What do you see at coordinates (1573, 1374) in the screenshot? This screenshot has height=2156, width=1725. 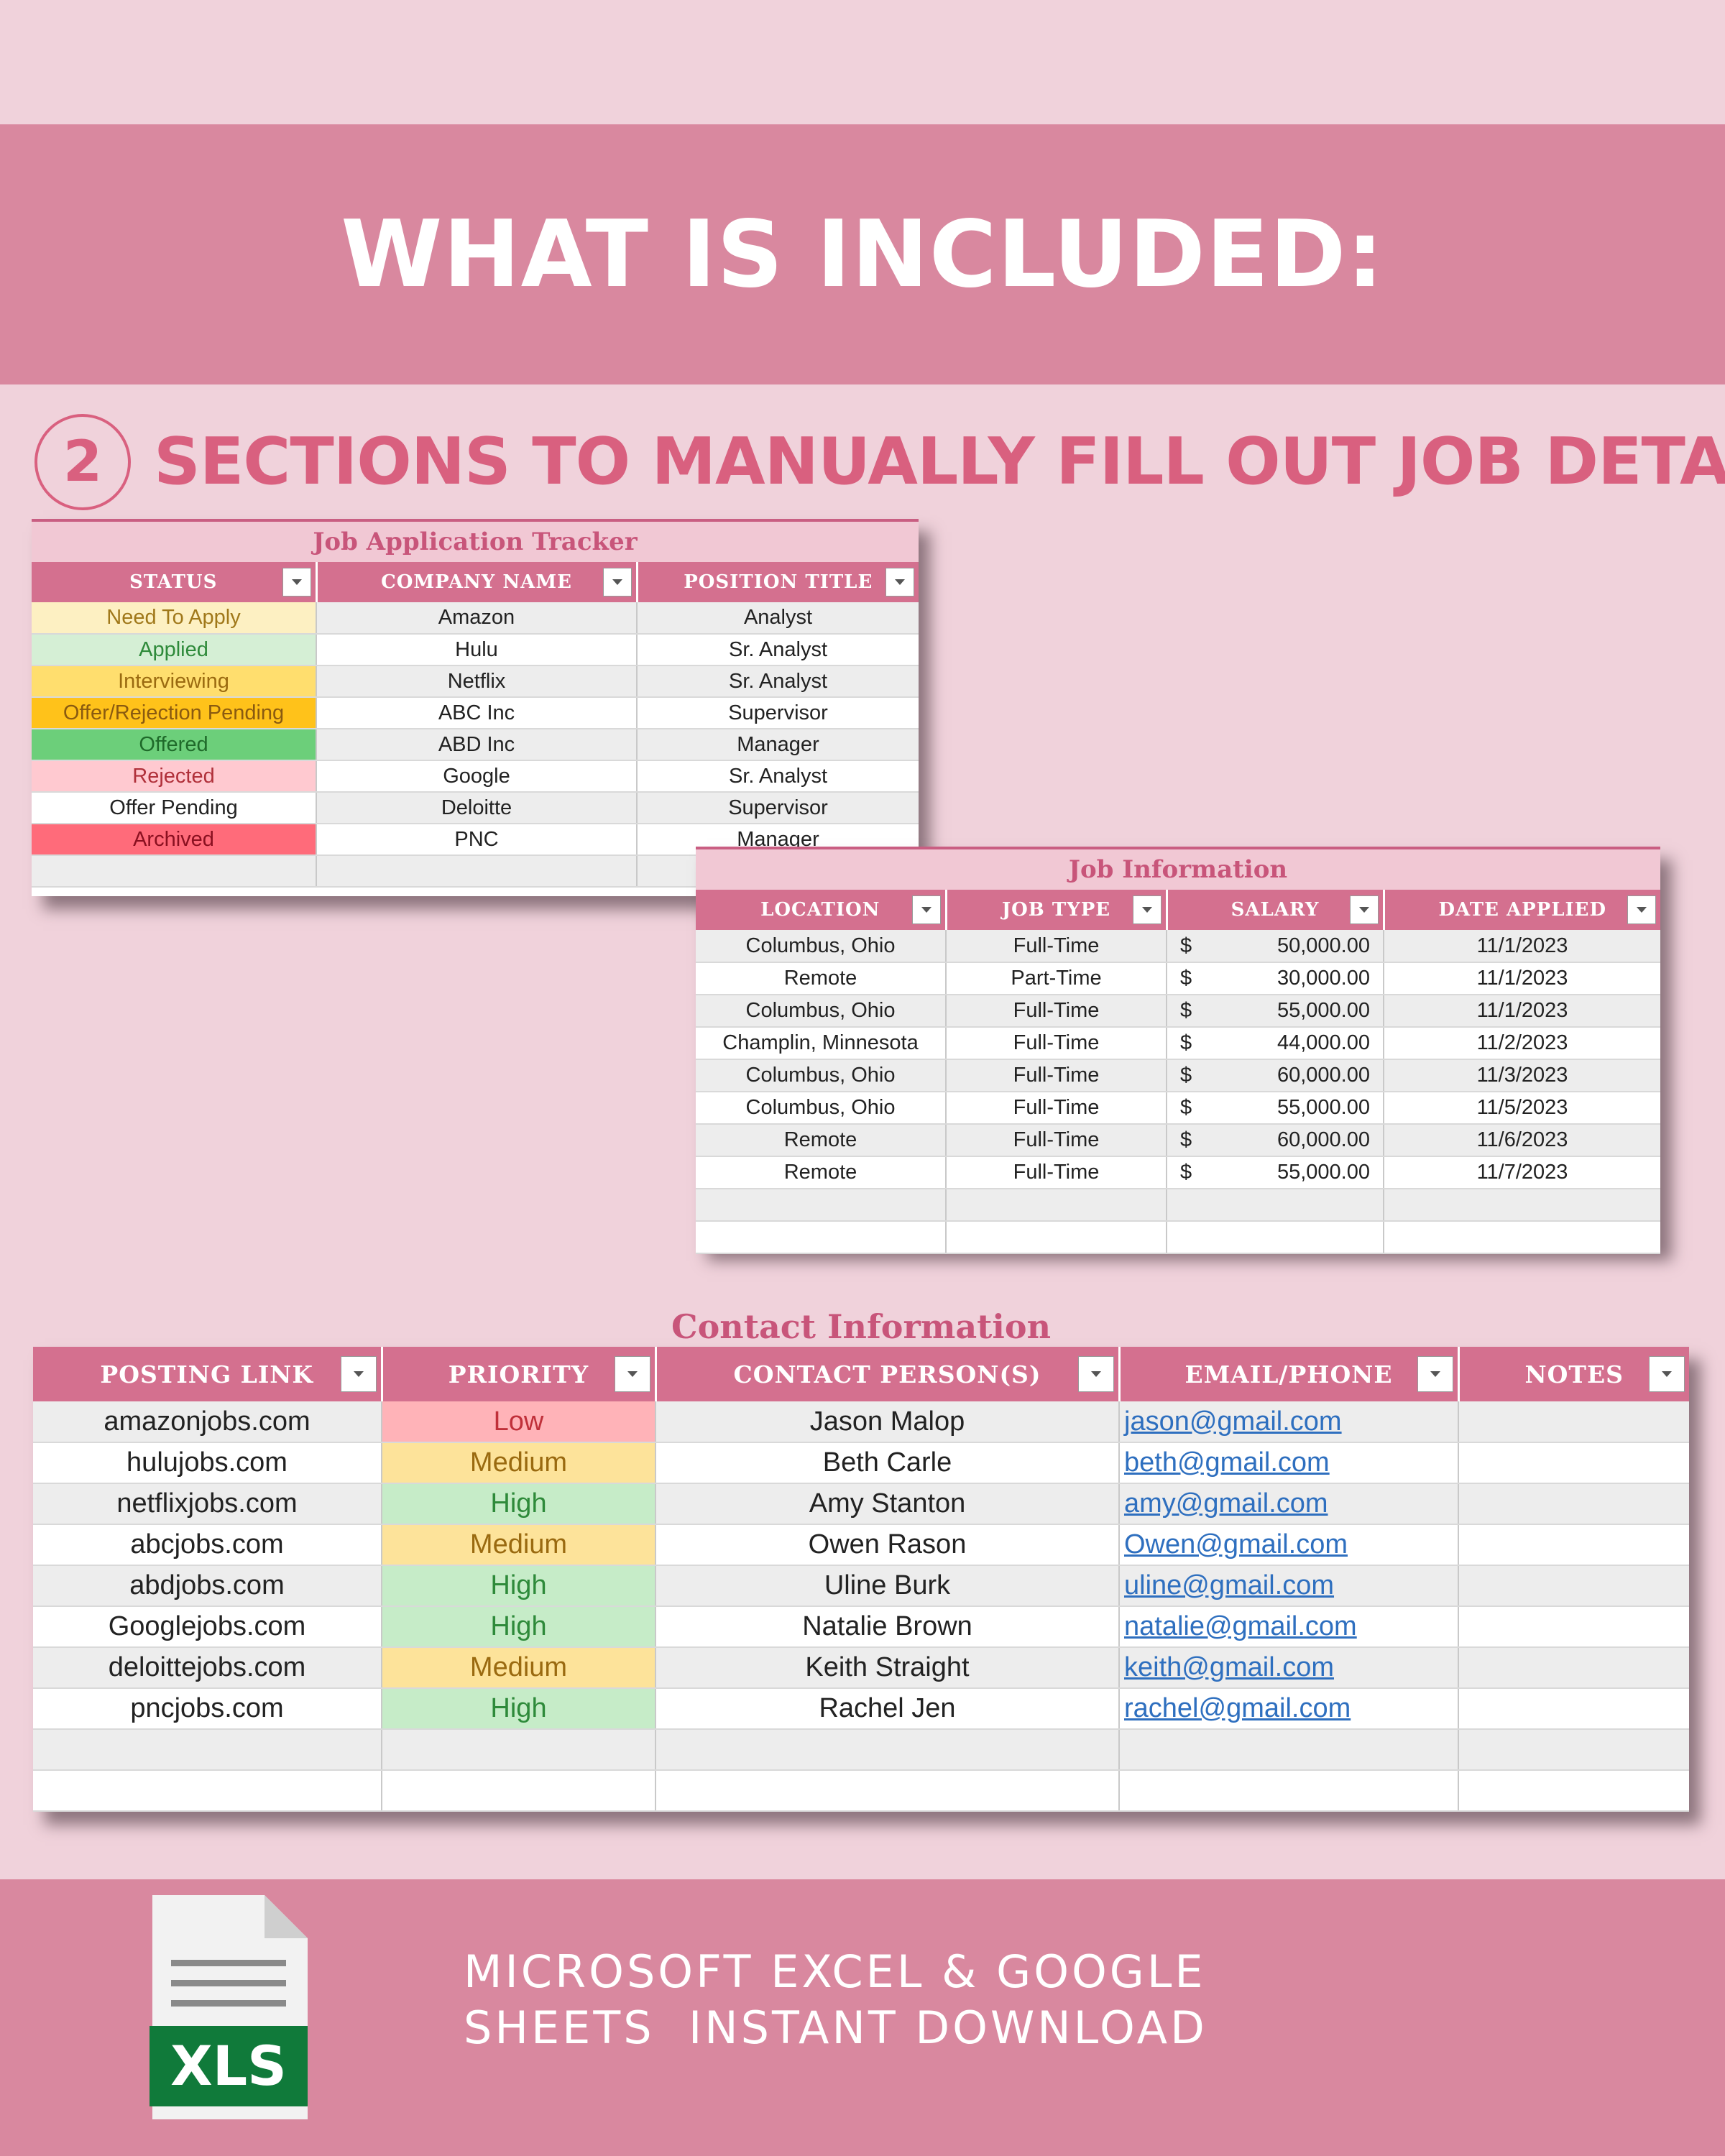 I see `contact-header-4: NOTES` at bounding box center [1573, 1374].